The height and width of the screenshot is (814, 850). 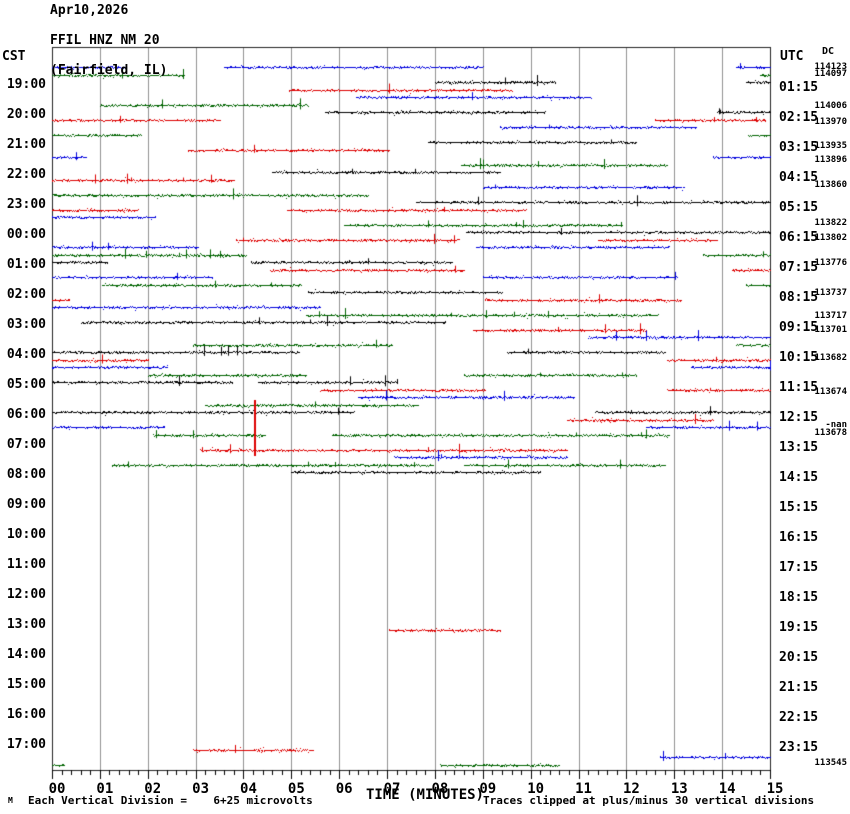 I want to click on cst-time-16:00: 16:00, so click(x=26, y=714).